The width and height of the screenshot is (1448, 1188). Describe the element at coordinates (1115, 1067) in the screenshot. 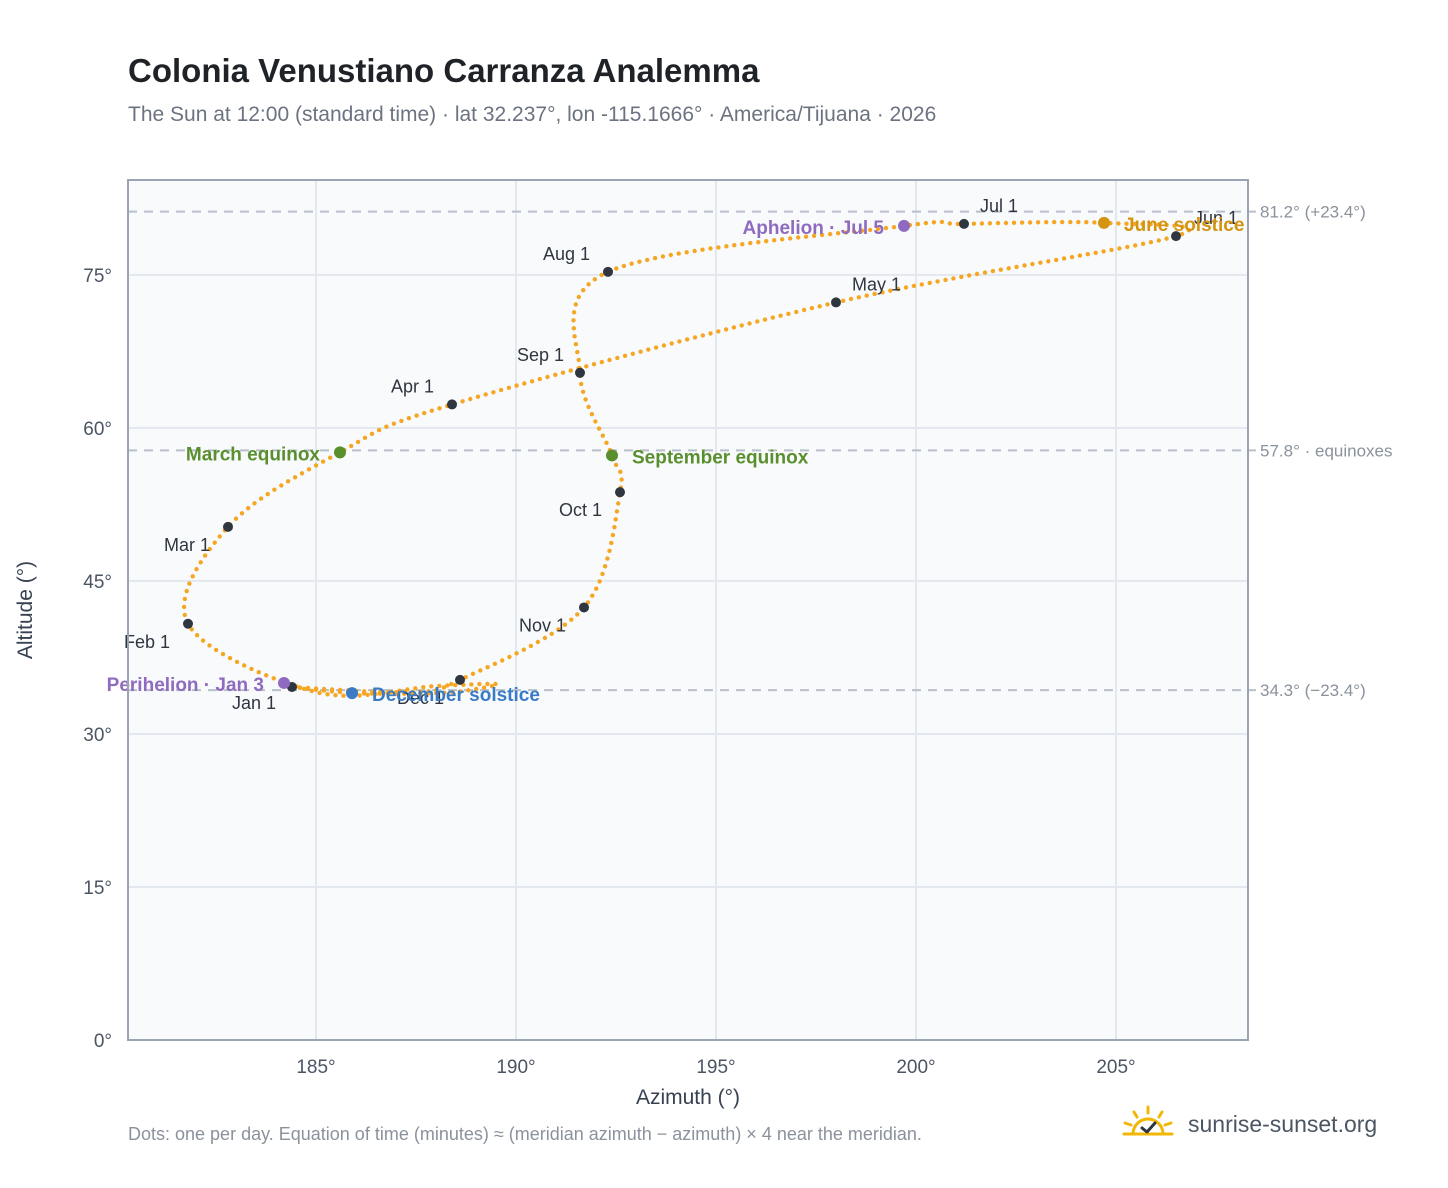

I see `x-tick-label: 205°` at that location.